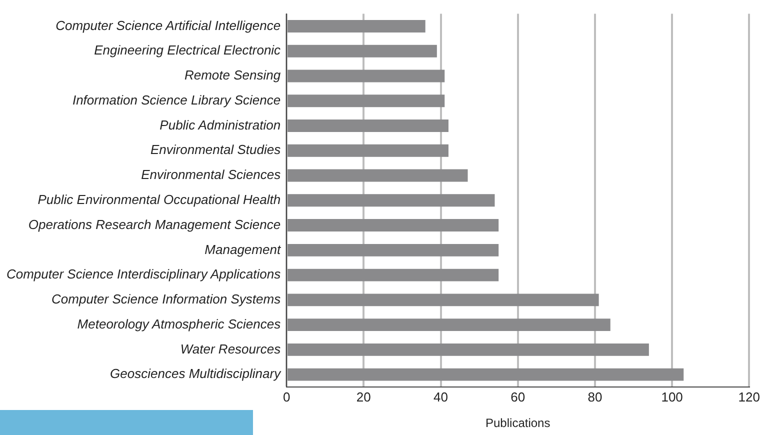 The height and width of the screenshot is (435, 763). What do you see at coordinates (595, 396) in the screenshot?
I see `x-tick-label: 80` at bounding box center [595, 396].